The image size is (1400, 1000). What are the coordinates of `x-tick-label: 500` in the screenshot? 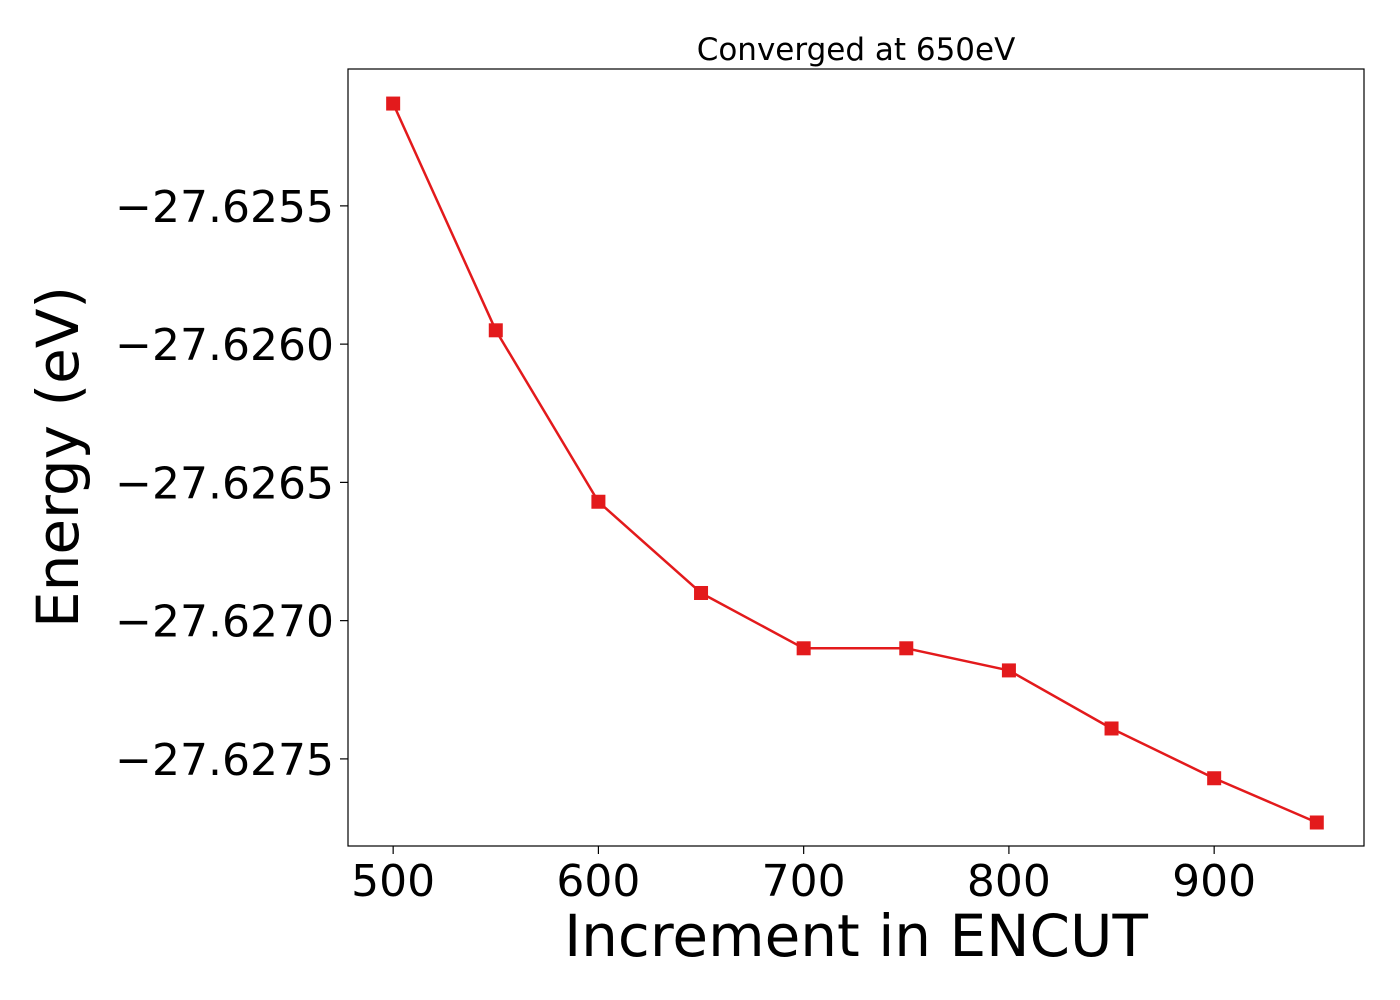 It's located at (393, 881).